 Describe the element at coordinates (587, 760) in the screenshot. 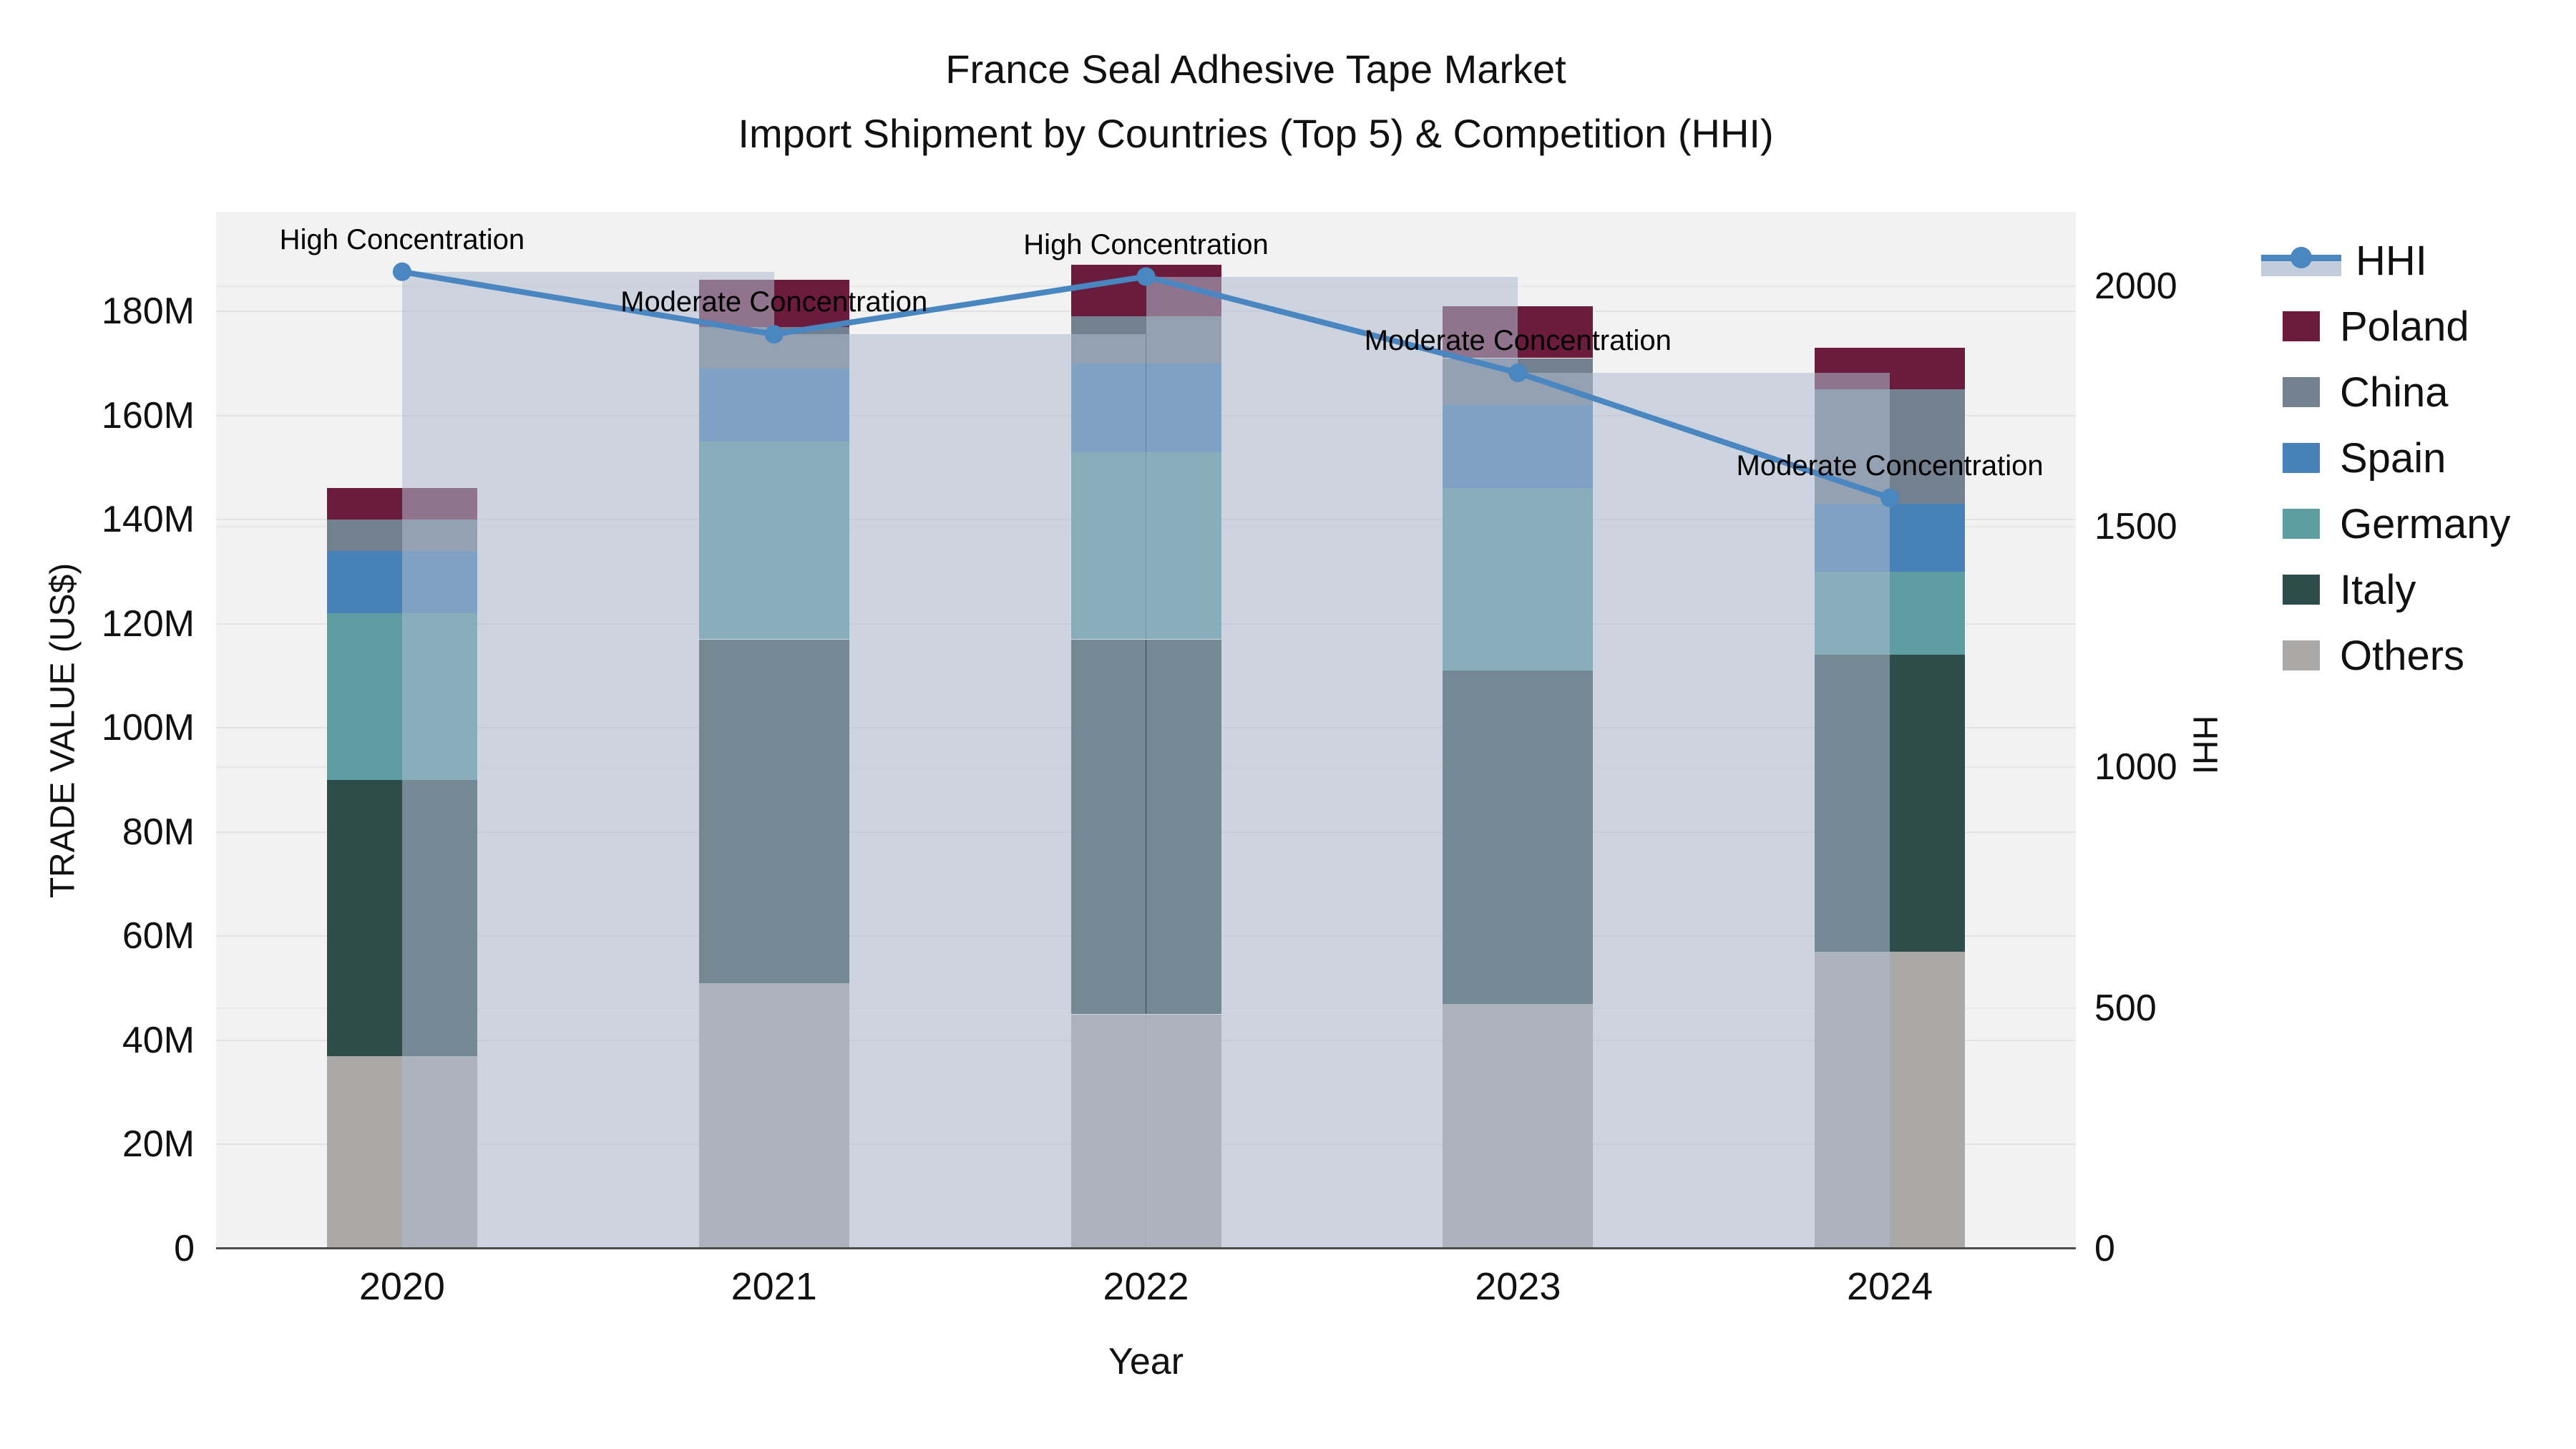

I see `hhi-band-2020` at that location.